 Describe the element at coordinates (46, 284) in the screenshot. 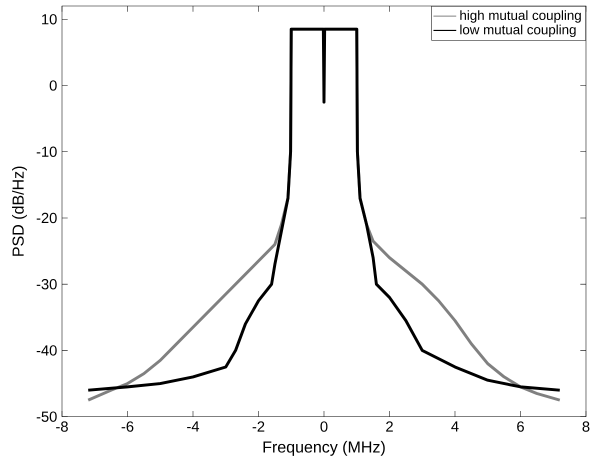

I see `y-tick-label: -30` at that location.